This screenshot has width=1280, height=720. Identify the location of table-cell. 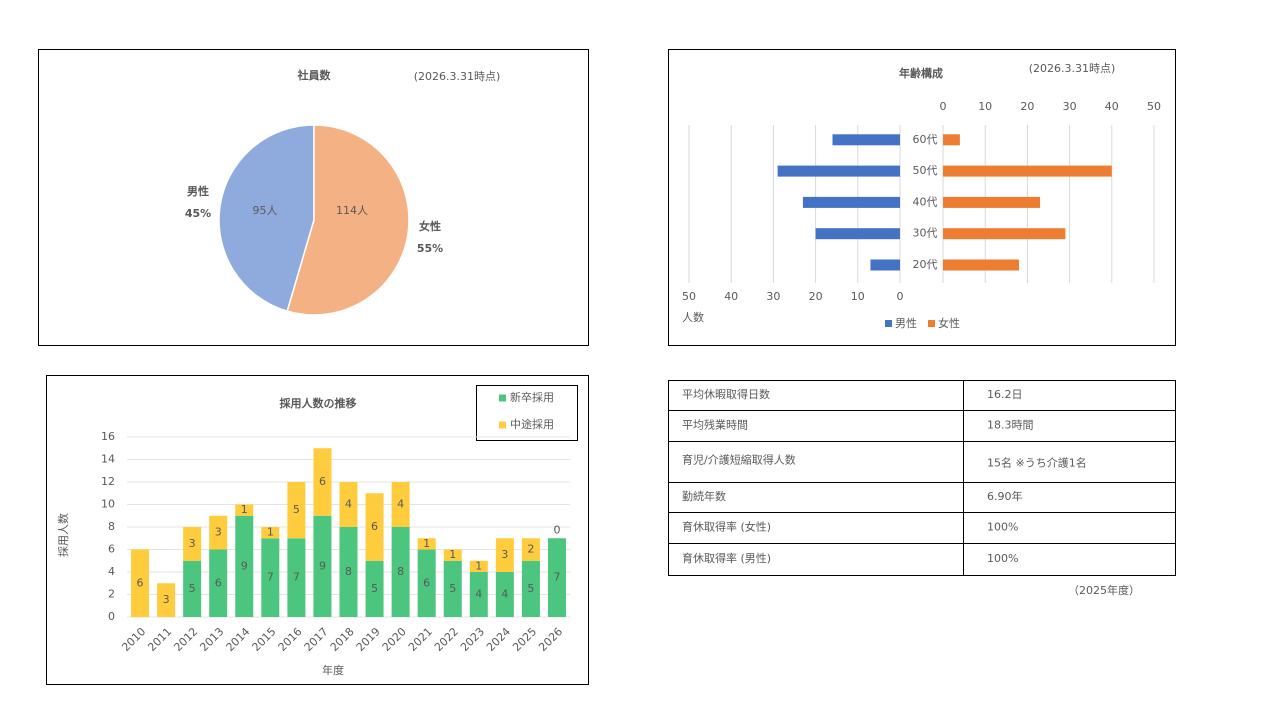
(1069, 559).